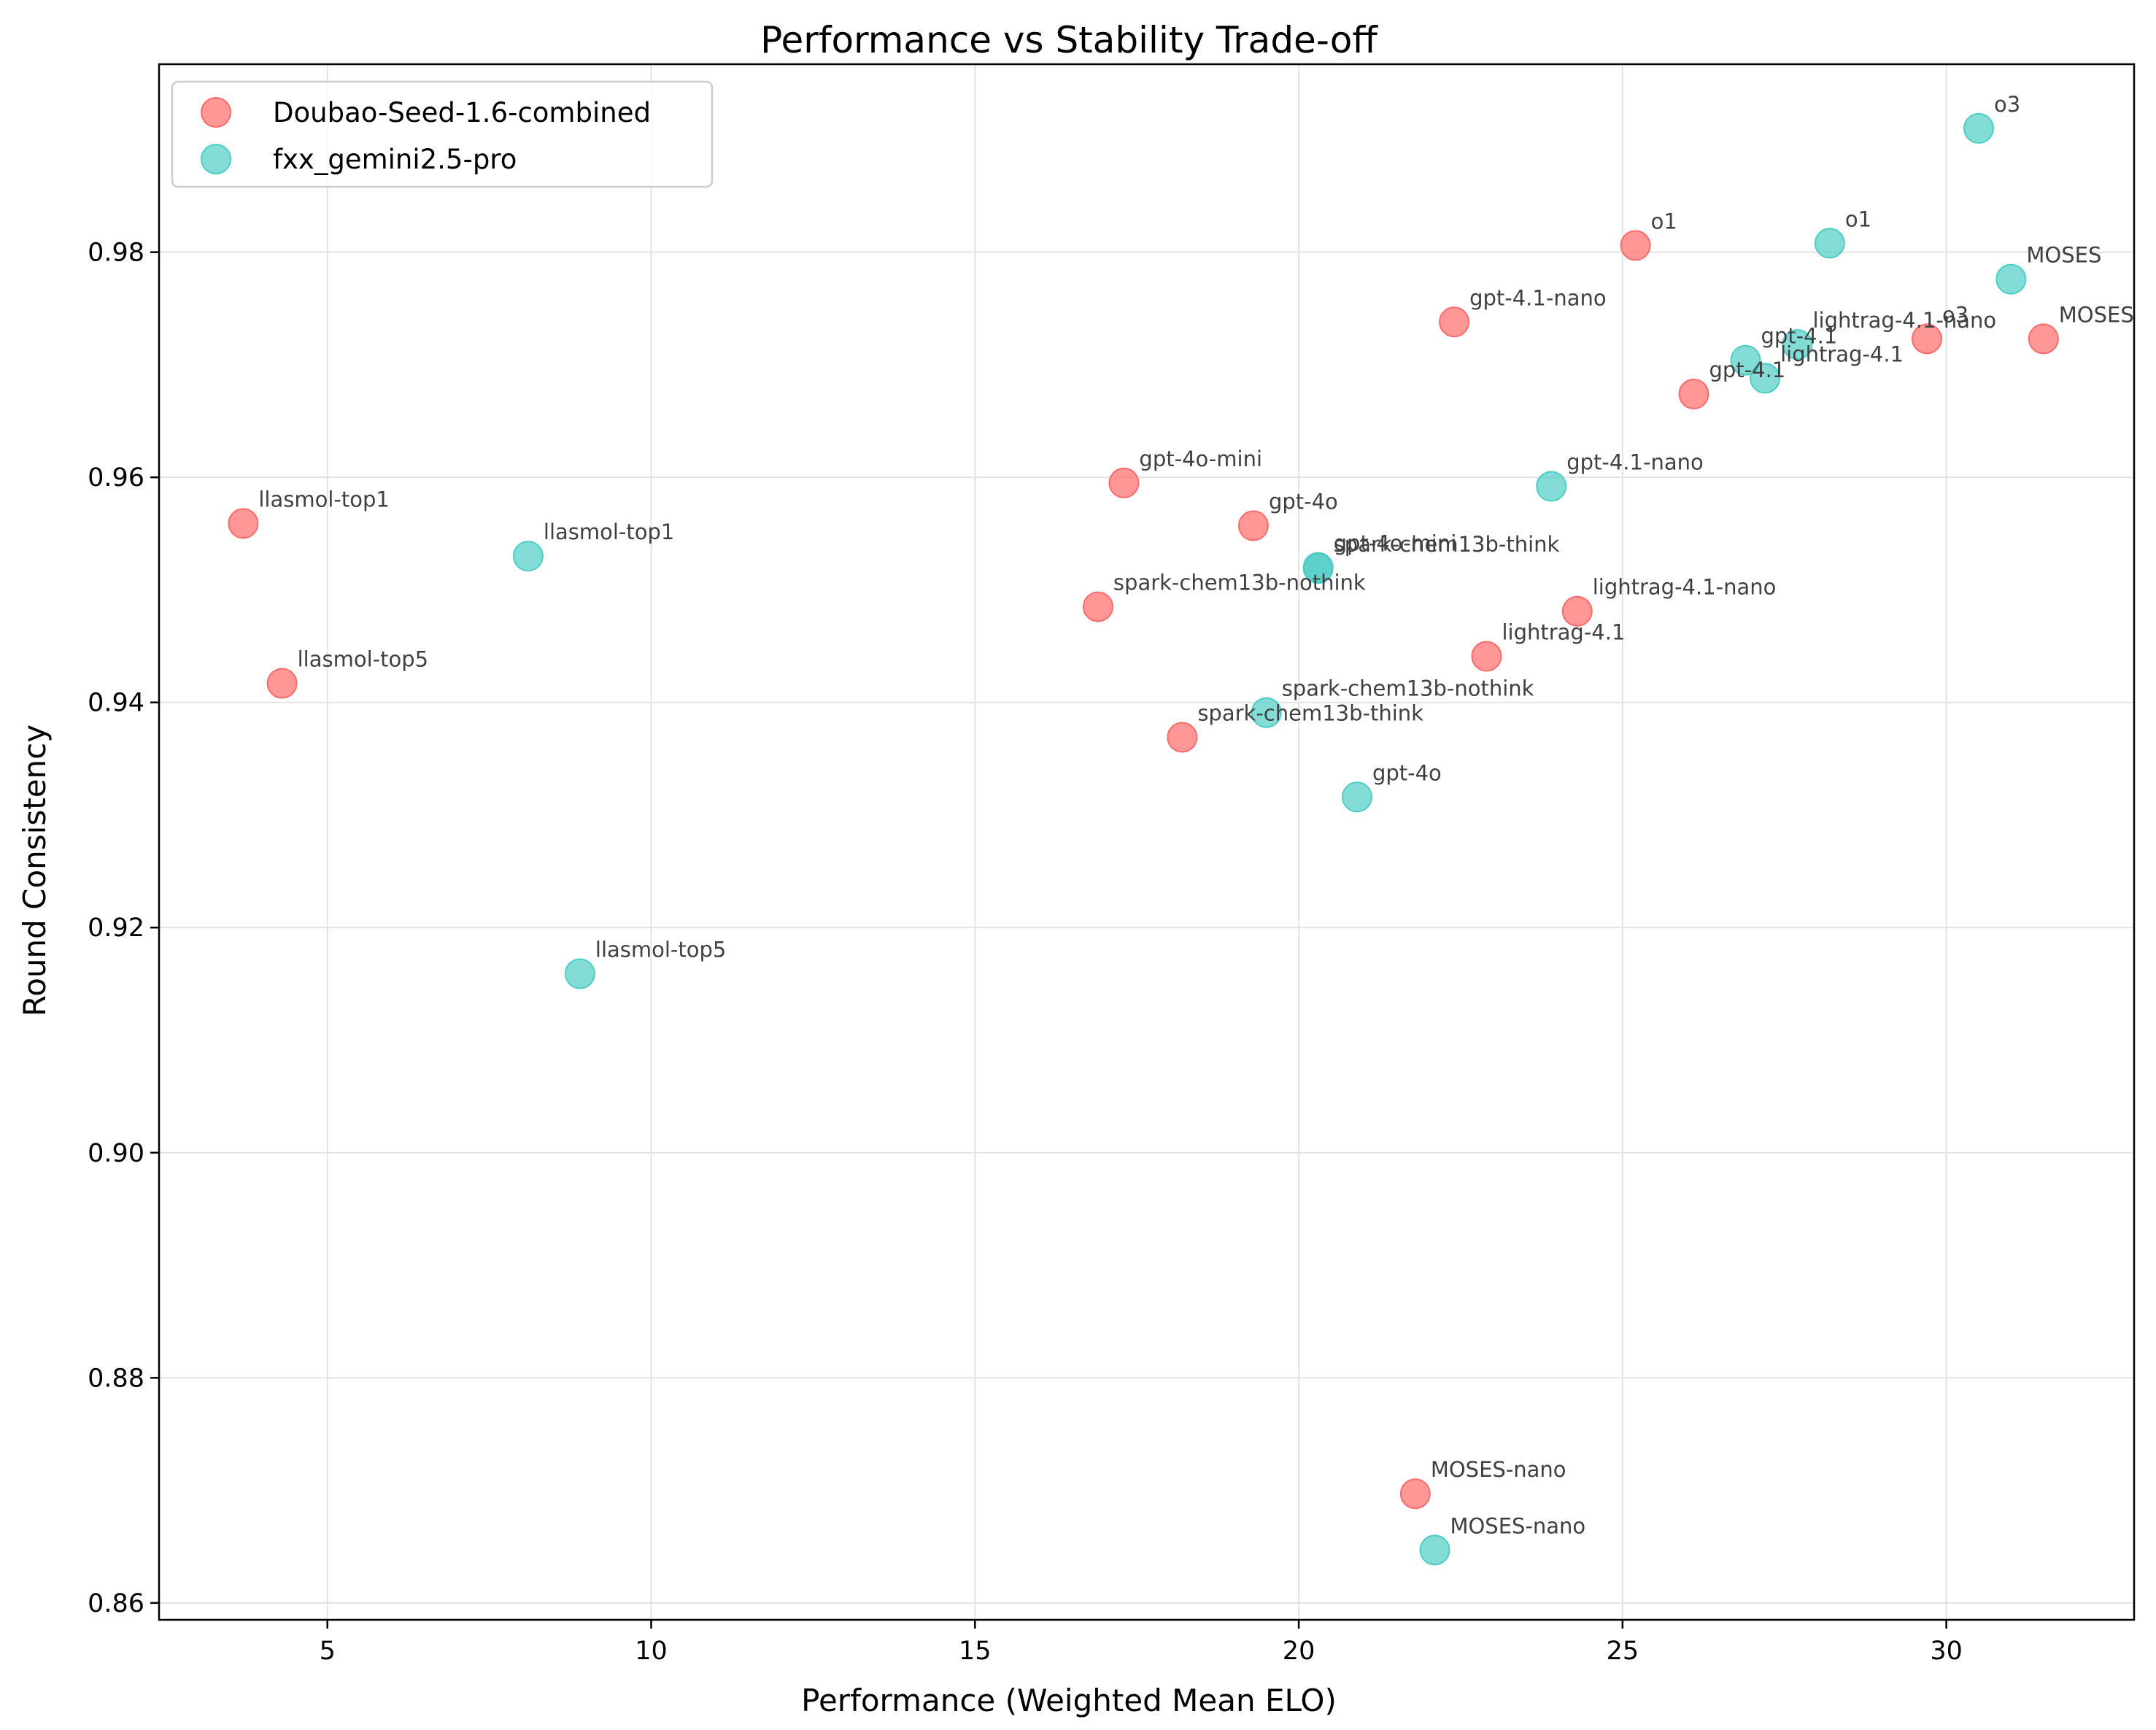 The image size is (2156, 1730). What do you see at coordinates (116, 1379) in the screenshot?
I see `y-tick-label: 0.88` at bounding box center [116, 1379].